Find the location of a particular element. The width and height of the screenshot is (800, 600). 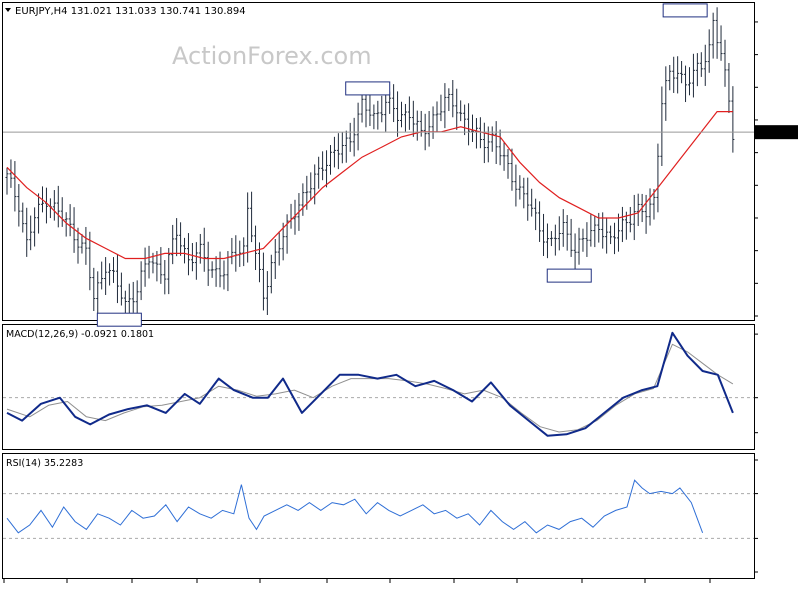

price-y-axis is located at coordinates (756, 169).